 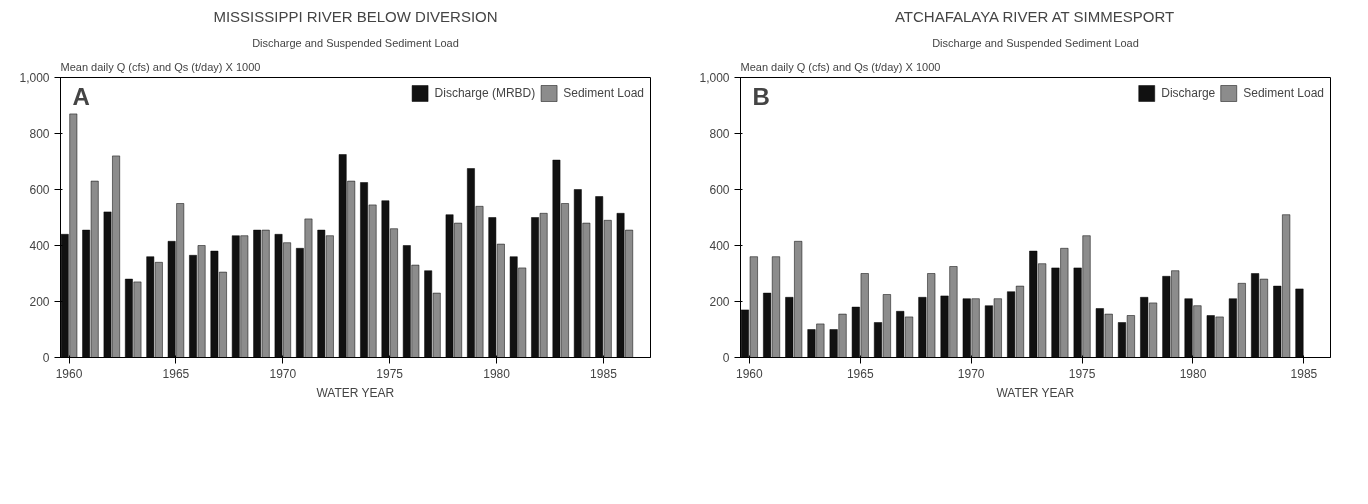 What do you see at coordinates (1034, 16) in the screenshot?
I see `chart-title: ATCHAFALAYA RIVER AT SIMMESPORT` at bounding box center [1034, 16].